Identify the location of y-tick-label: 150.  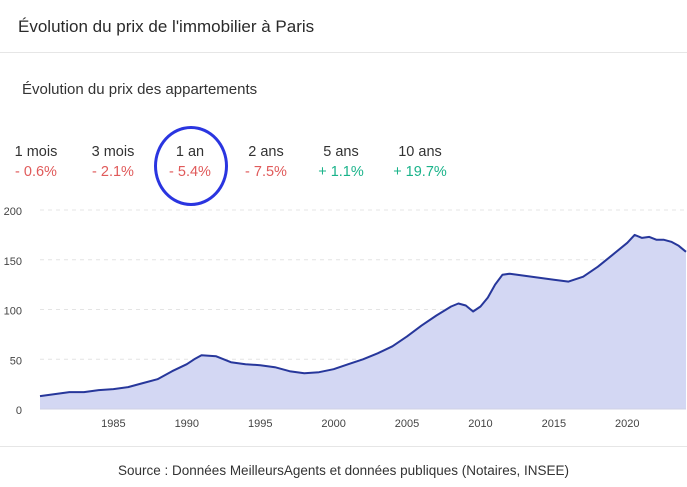
(13, 262).